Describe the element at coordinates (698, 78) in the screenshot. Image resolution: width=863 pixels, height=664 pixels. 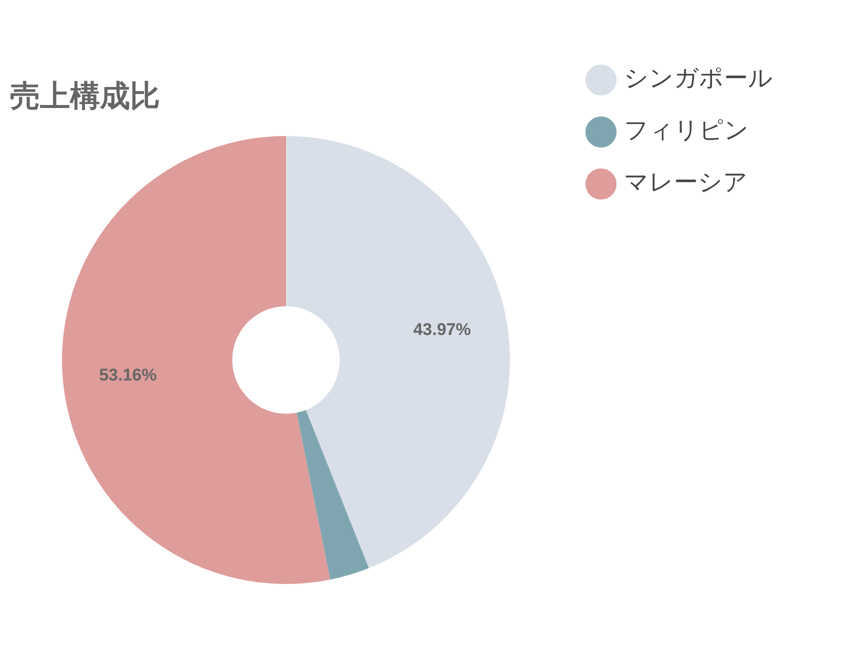
I see `legend-label: シンガポール` at that location.